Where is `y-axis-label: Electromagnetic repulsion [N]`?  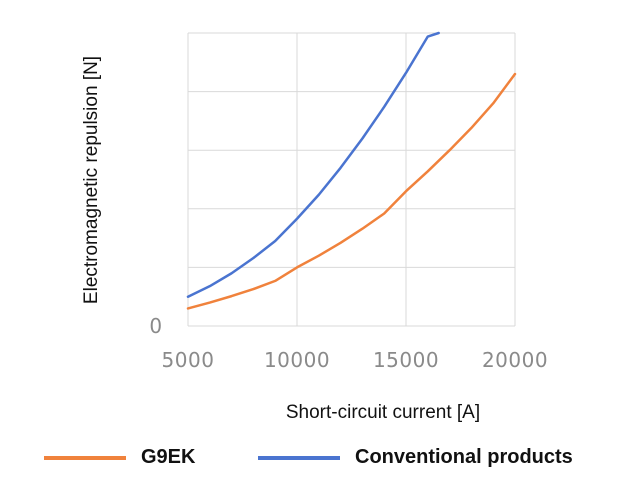
y-axis-label: Electromagnetic repulsion [N] is located at coordinates (91, 180).